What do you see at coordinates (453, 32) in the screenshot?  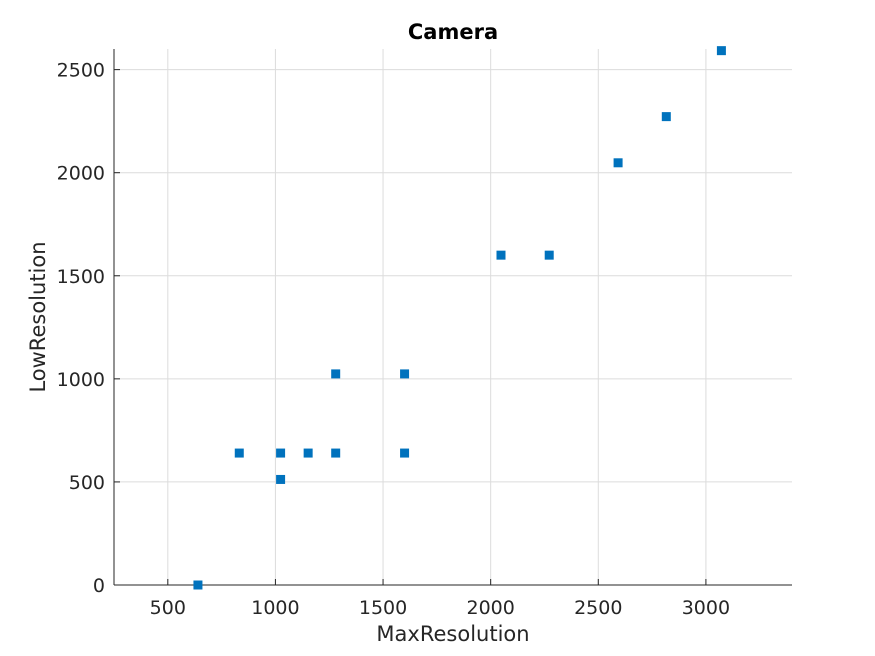 I see `chart-title: Camera` at bounding box center [453, 32].